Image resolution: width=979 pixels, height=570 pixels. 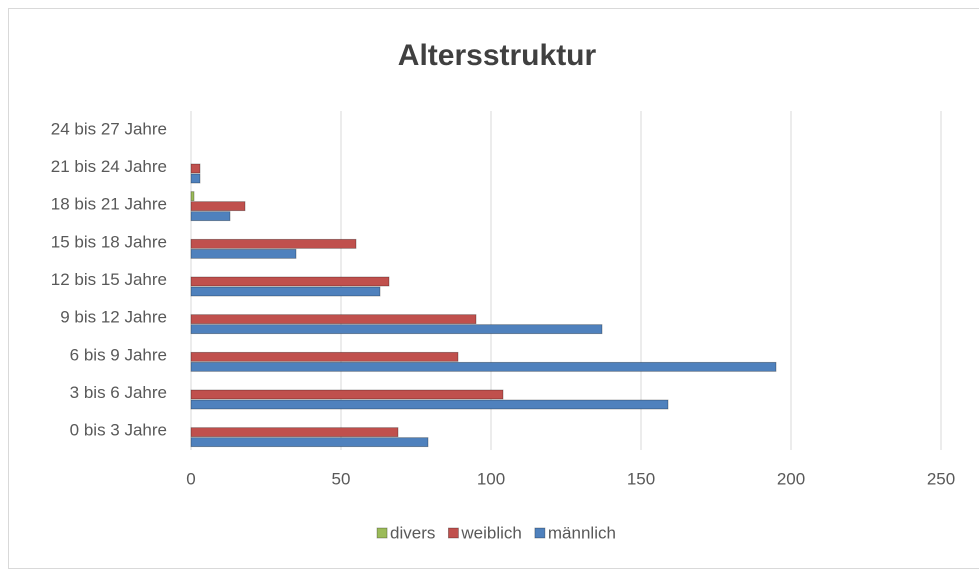 What do you see at coordinates (118, 392) in the screenshot?
I see `y-tick-label: 3 bis 6 Jahre` at bounding box center [118, 392].